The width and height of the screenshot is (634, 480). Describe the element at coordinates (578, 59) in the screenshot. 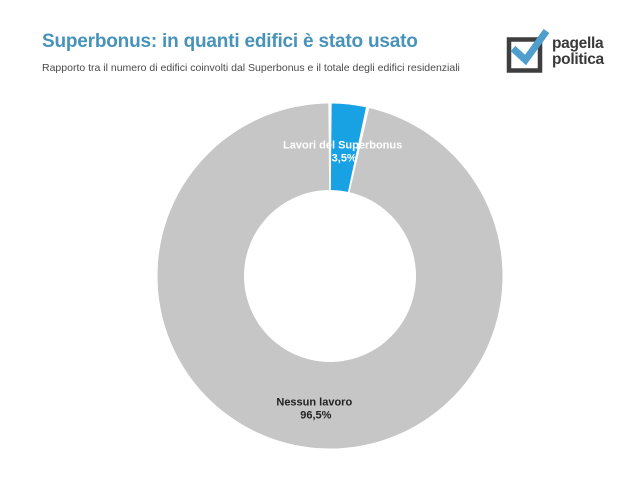

I see `logo-word-politica: politica` at that location.